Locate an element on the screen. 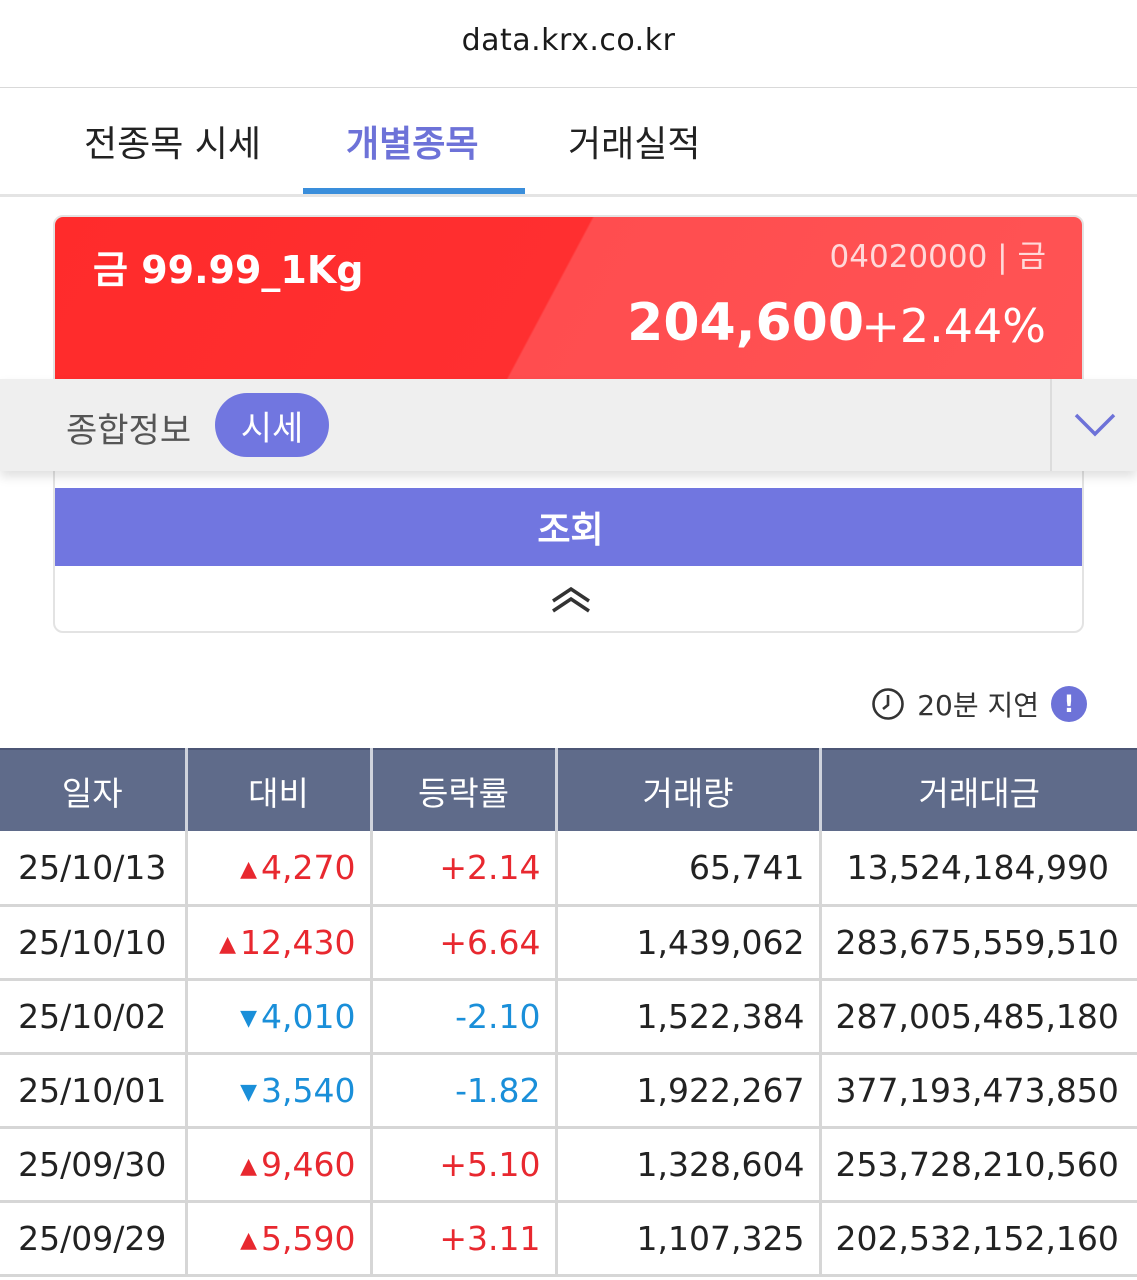 Image resolution: width=1137 pixels, height=1280 pixels. change-value: 4,010 is located at coordinates (308, 1016).